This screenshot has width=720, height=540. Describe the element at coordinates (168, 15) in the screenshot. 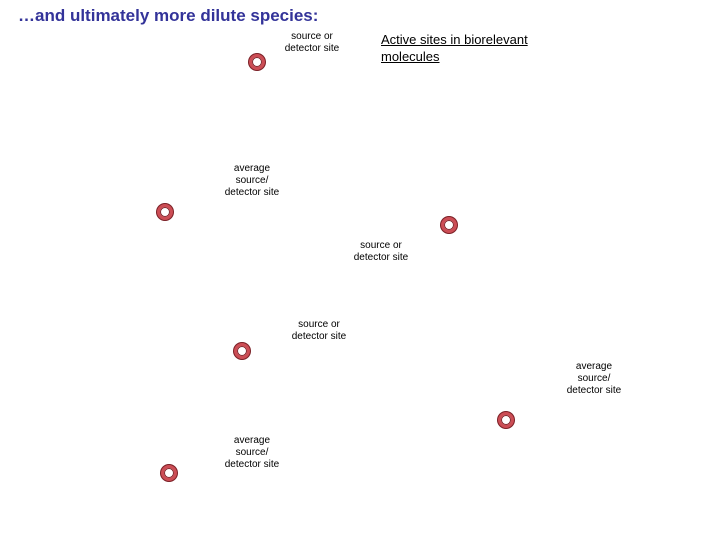

I see `slide-title: …and ultimately more dilute species:` at that location.